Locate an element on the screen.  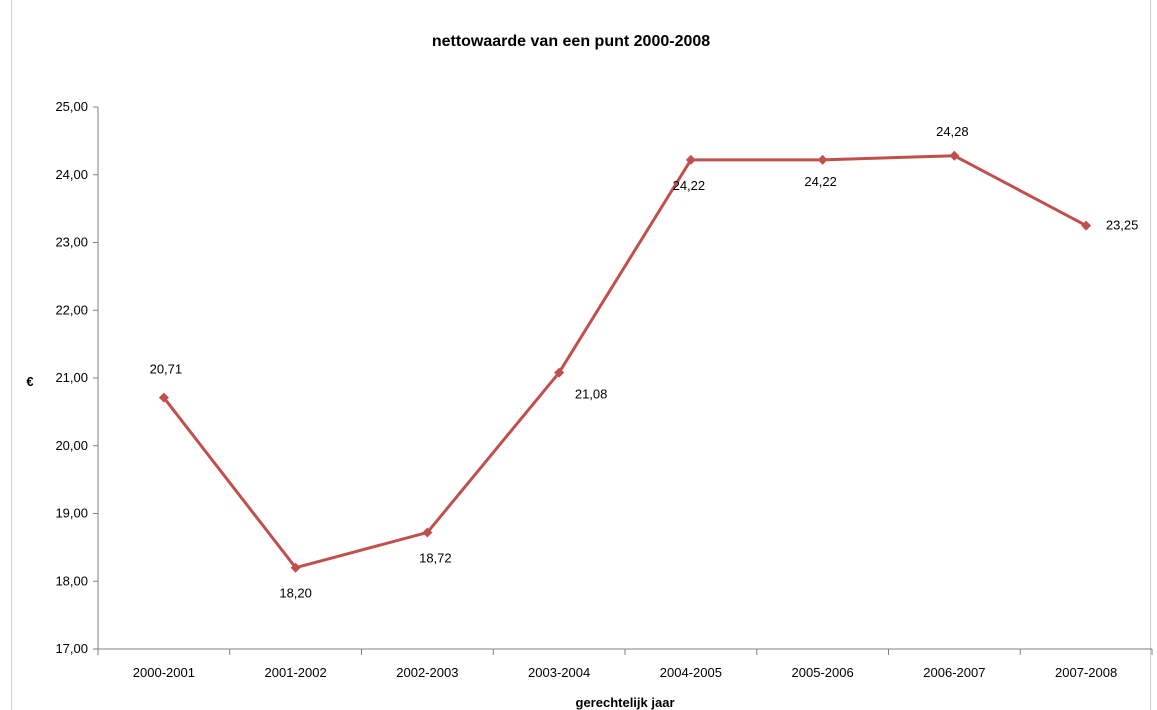
data-label: 24,28 is located at coordinates (952, 131).